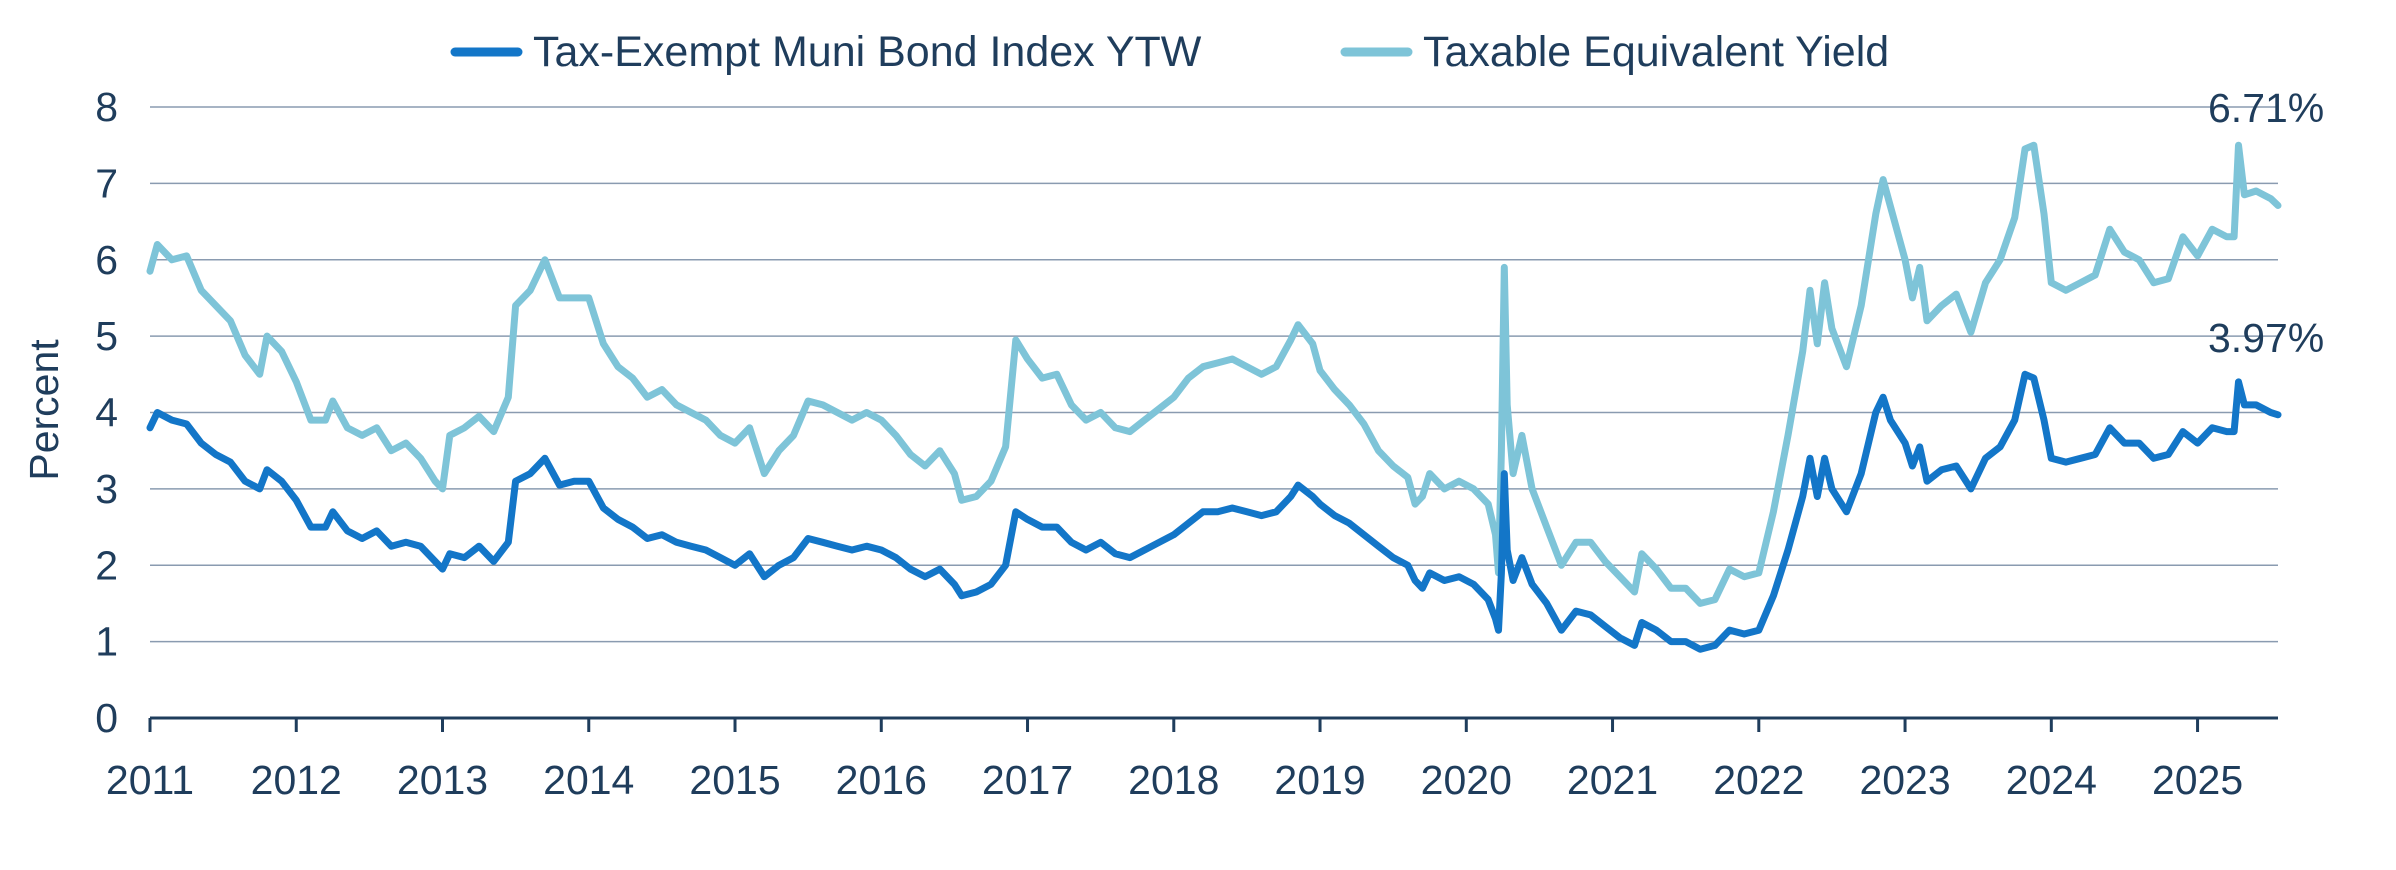 This screenshot has width=2396, height=870. I want to click on x-tick-label: 2013, so click(442, 780).